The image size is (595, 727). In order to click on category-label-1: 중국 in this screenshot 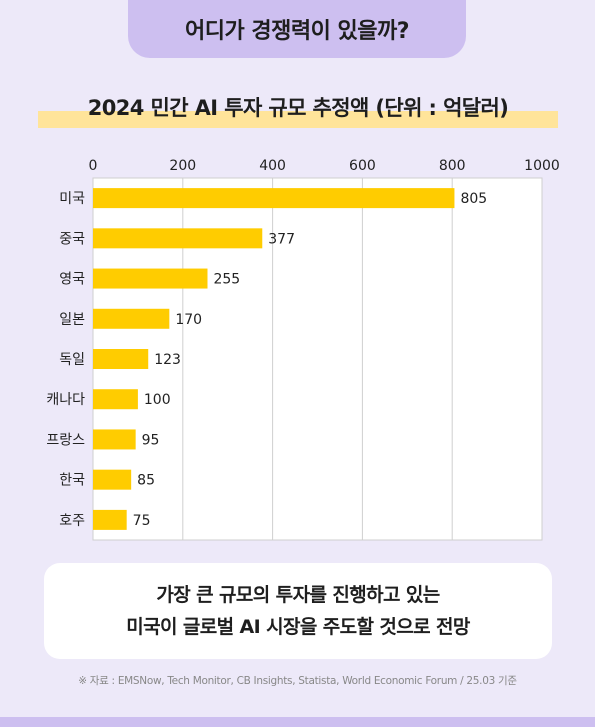, I will do `click(72, 239)`.